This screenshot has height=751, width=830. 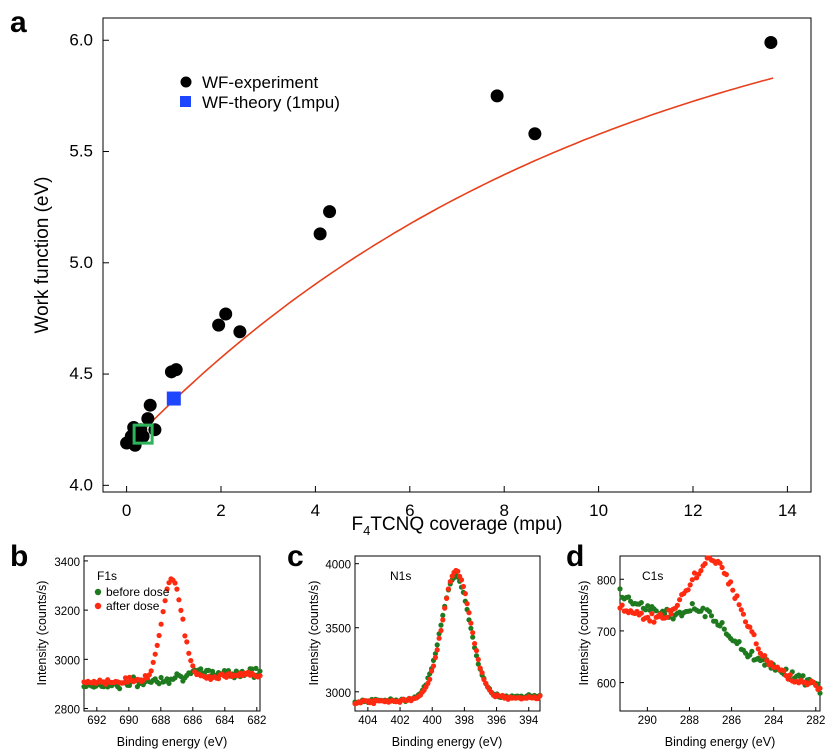 I want to click on y-tick-label: 6.0, so click(x=81, y=39).